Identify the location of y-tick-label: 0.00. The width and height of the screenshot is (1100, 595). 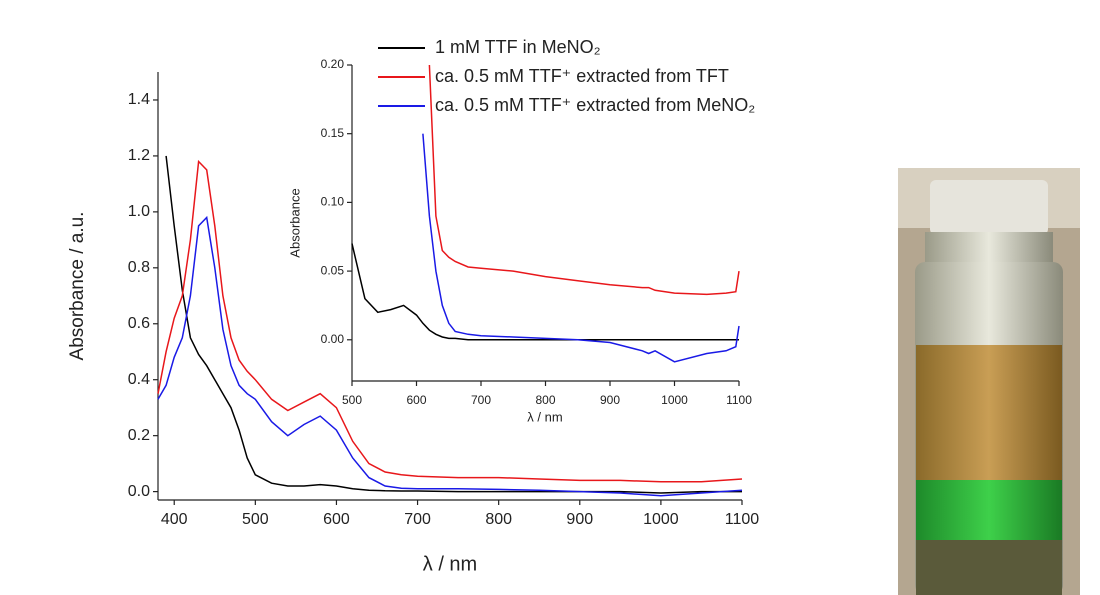
(333, 339).